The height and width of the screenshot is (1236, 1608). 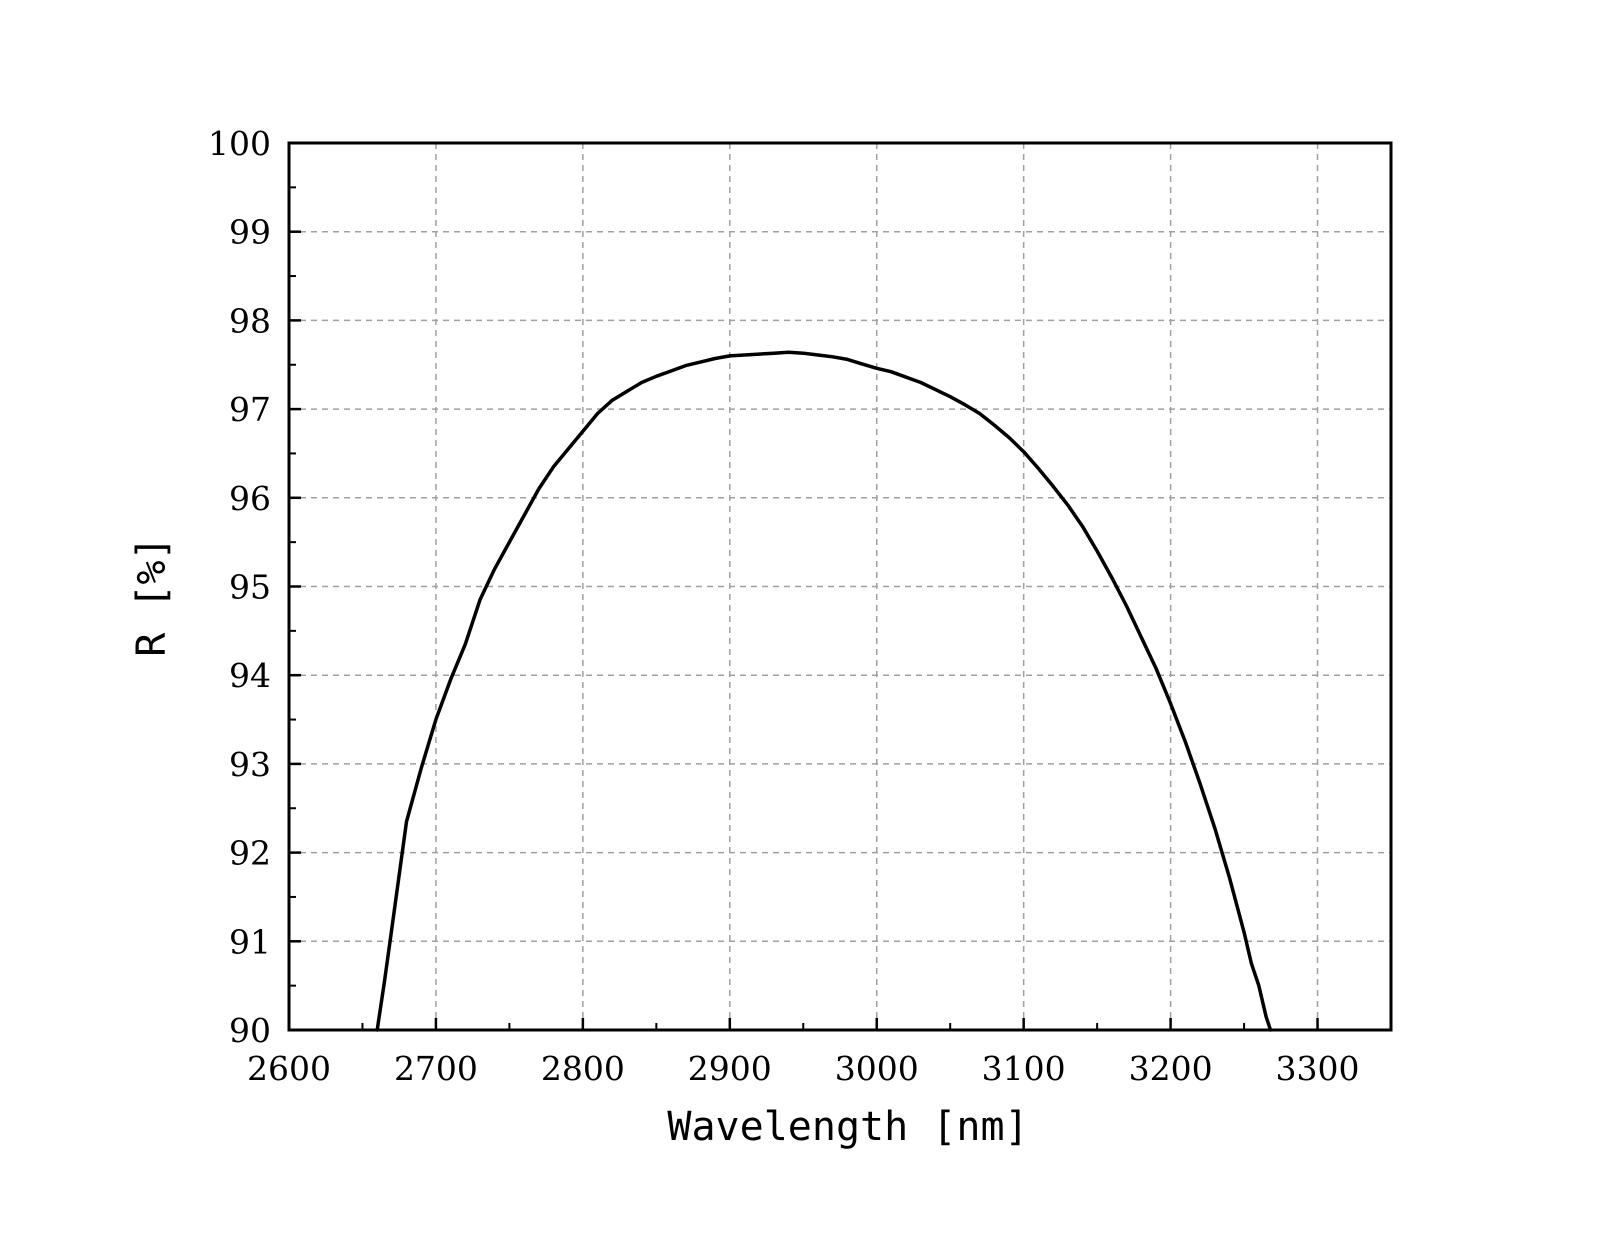 I want to click on x-axis-title: Wavelength [nm], so click(x=847, y=1127).